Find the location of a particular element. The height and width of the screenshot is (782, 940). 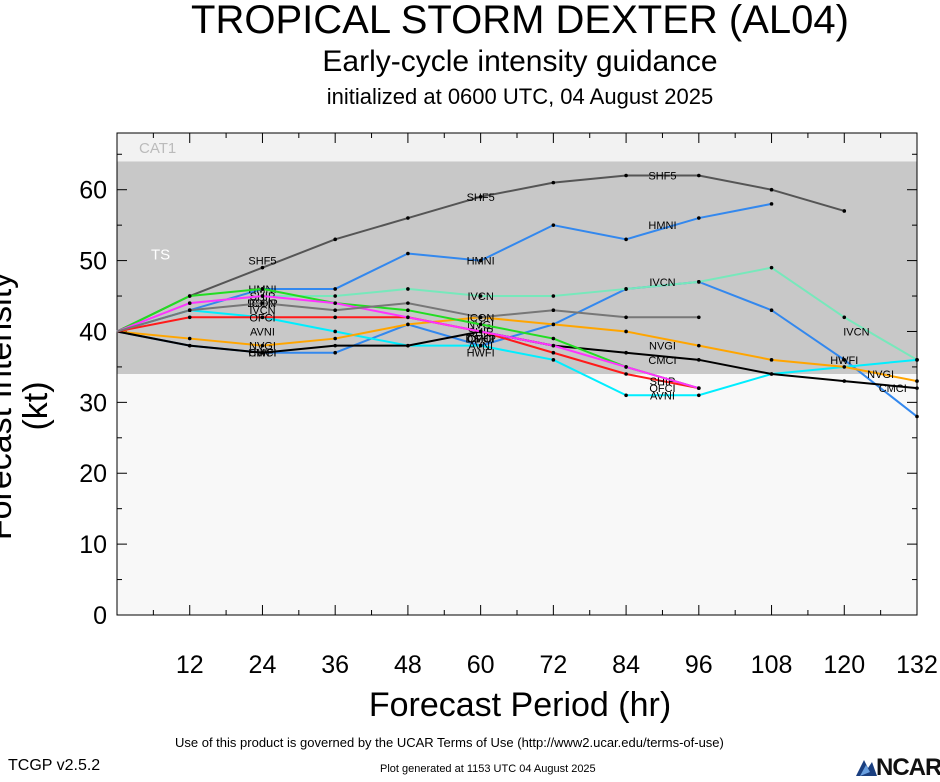

band-label-ts: TS is located at coordinates (160, 255).